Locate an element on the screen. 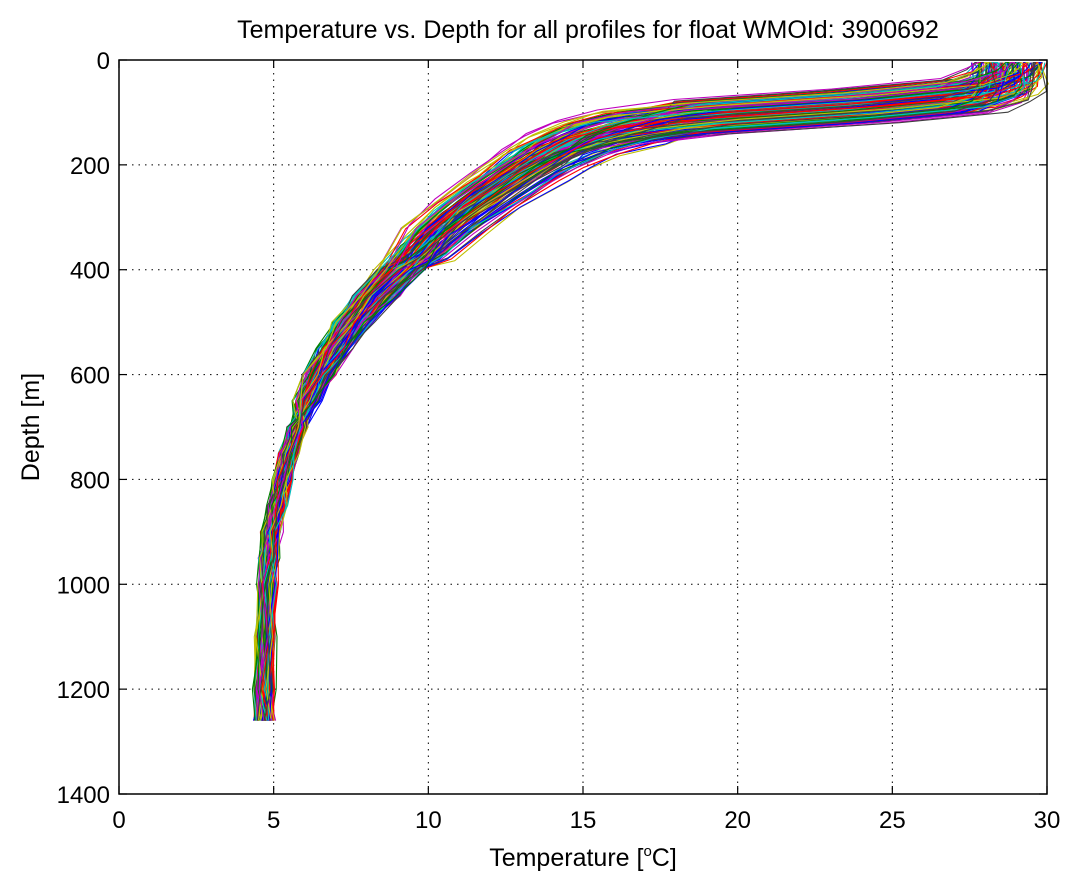 The height and width of the screenshot is (879, 1073). y-tick-label: 400 is located at coordinates (90, 271).